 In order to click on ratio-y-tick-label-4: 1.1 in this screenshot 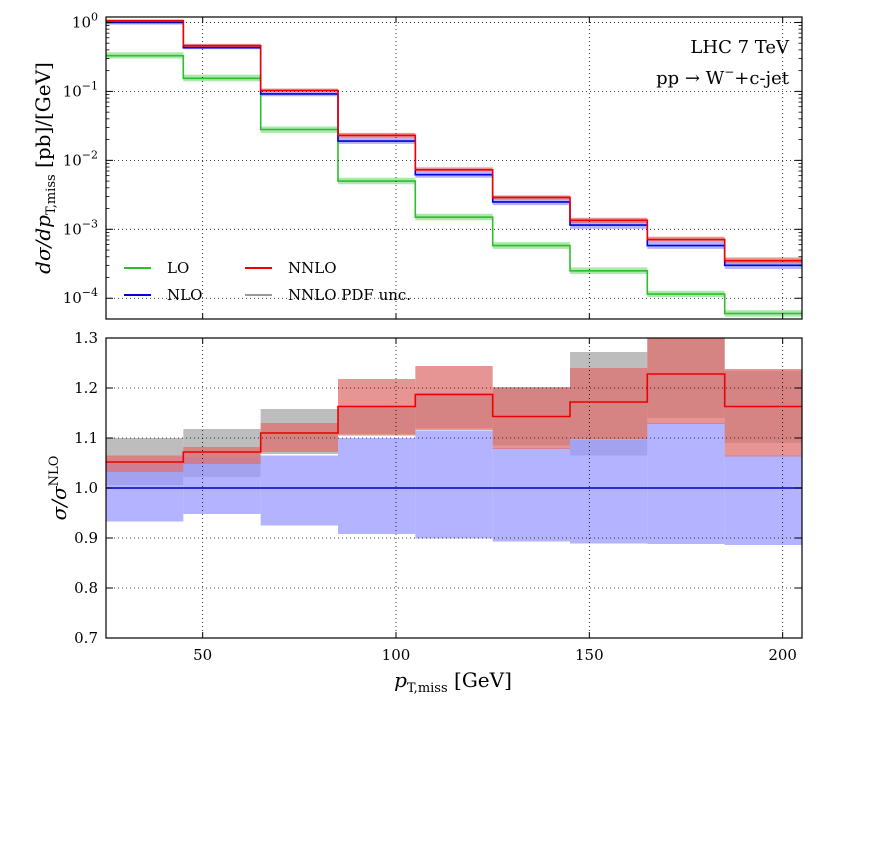, I will do `click(86, 438)`.